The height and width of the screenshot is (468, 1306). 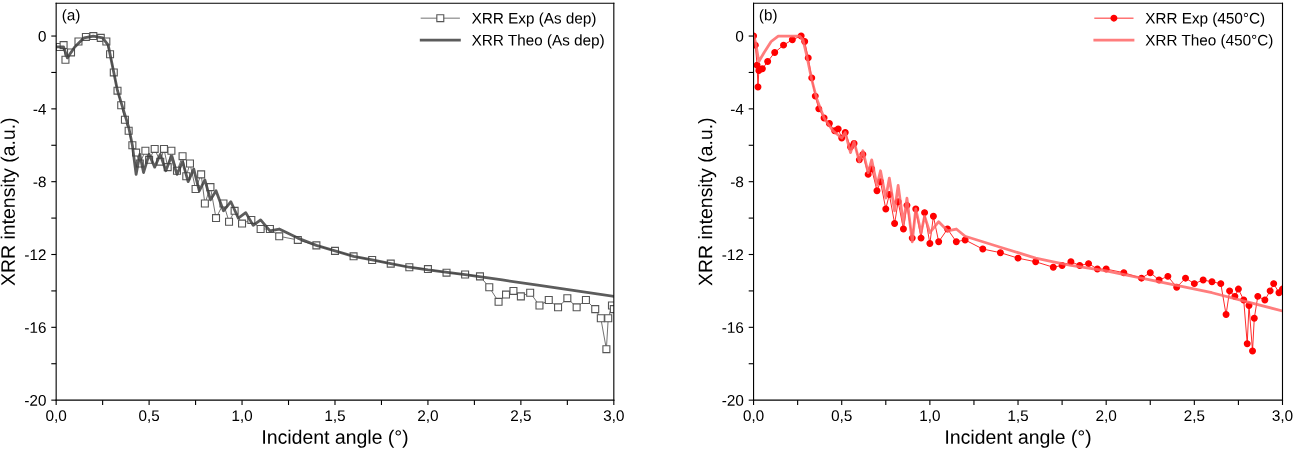 What do you see at coordinates (768, 16) in the screenshot?
I see `annotation: (b)` at bounding box center [768, 16].